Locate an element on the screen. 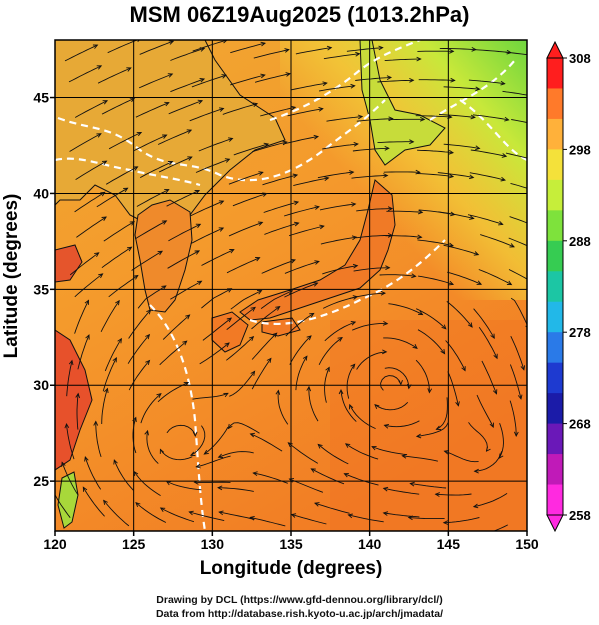  east-china-coast is located at coordinates (74, 400).